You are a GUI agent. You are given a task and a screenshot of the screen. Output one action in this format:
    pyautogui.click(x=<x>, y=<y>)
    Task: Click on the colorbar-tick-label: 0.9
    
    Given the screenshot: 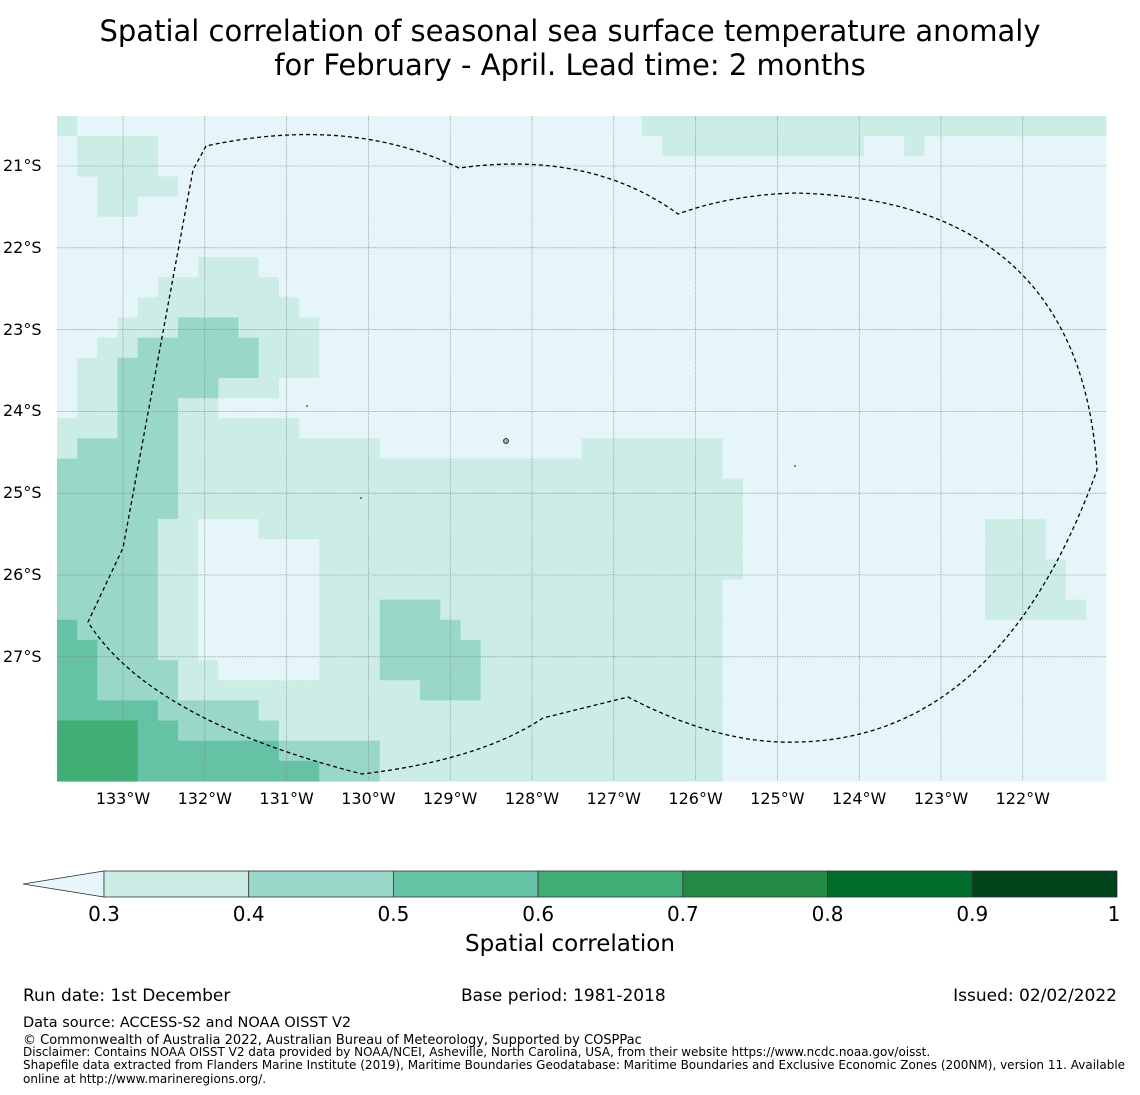 What is the action you would take?
    pyautogui.click(x=972, y=914)
    